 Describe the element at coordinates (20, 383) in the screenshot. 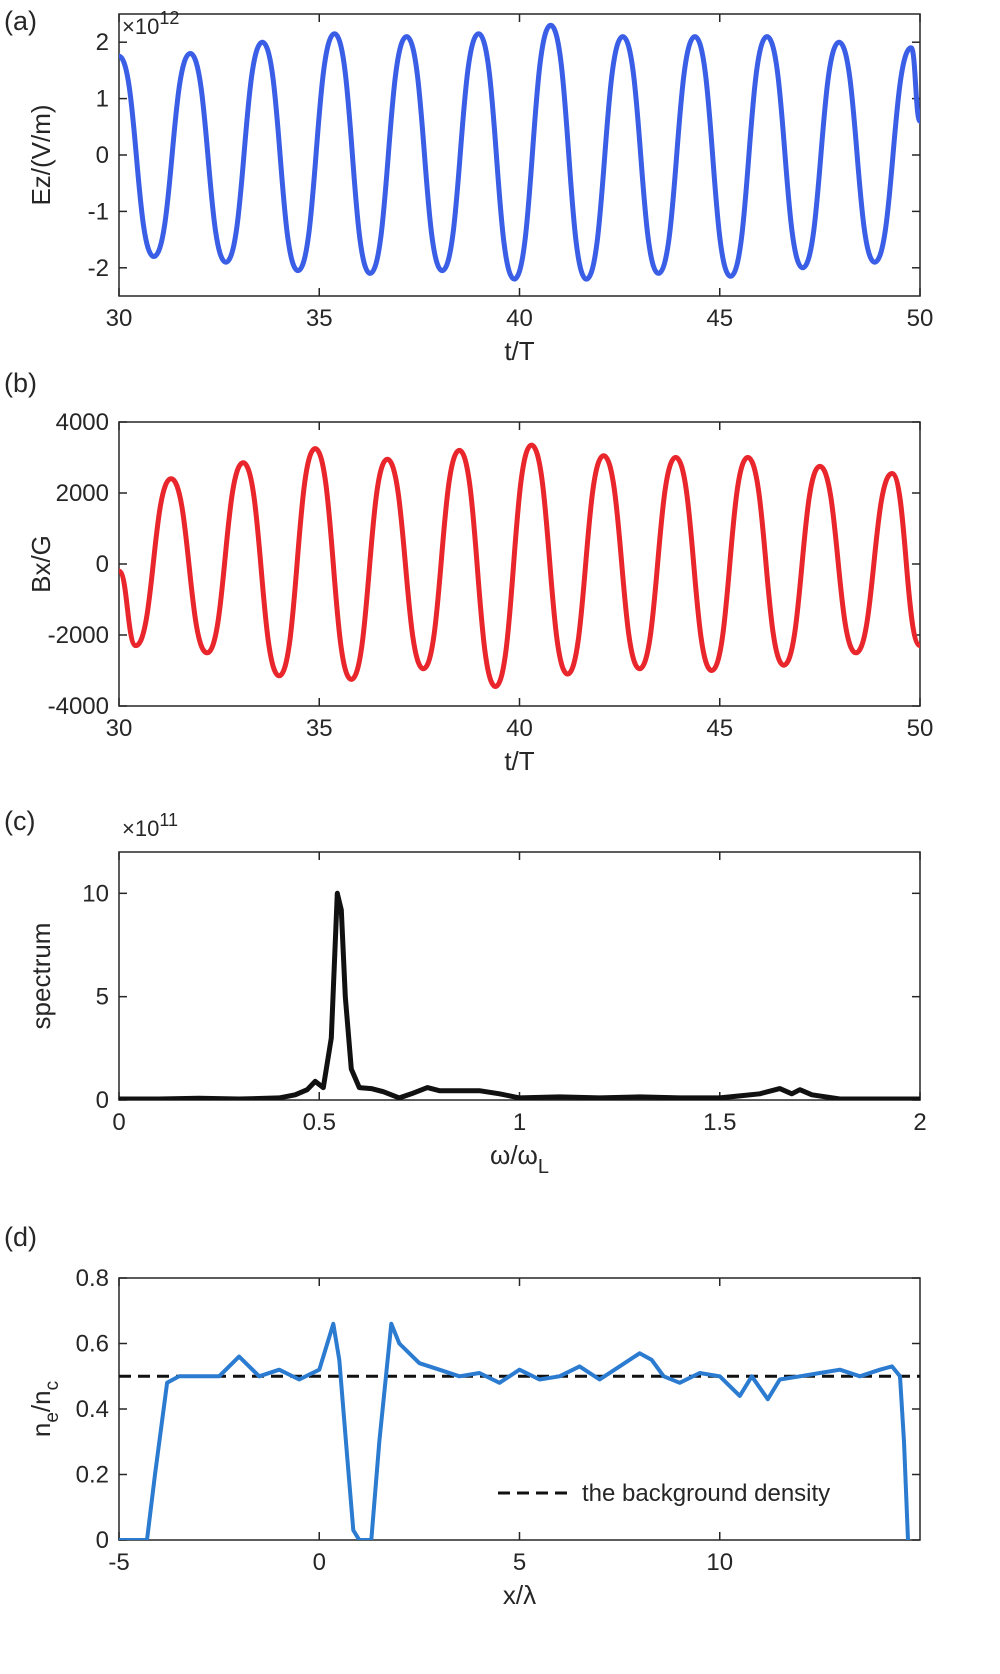

I see `panel-label: (b)` at that location.